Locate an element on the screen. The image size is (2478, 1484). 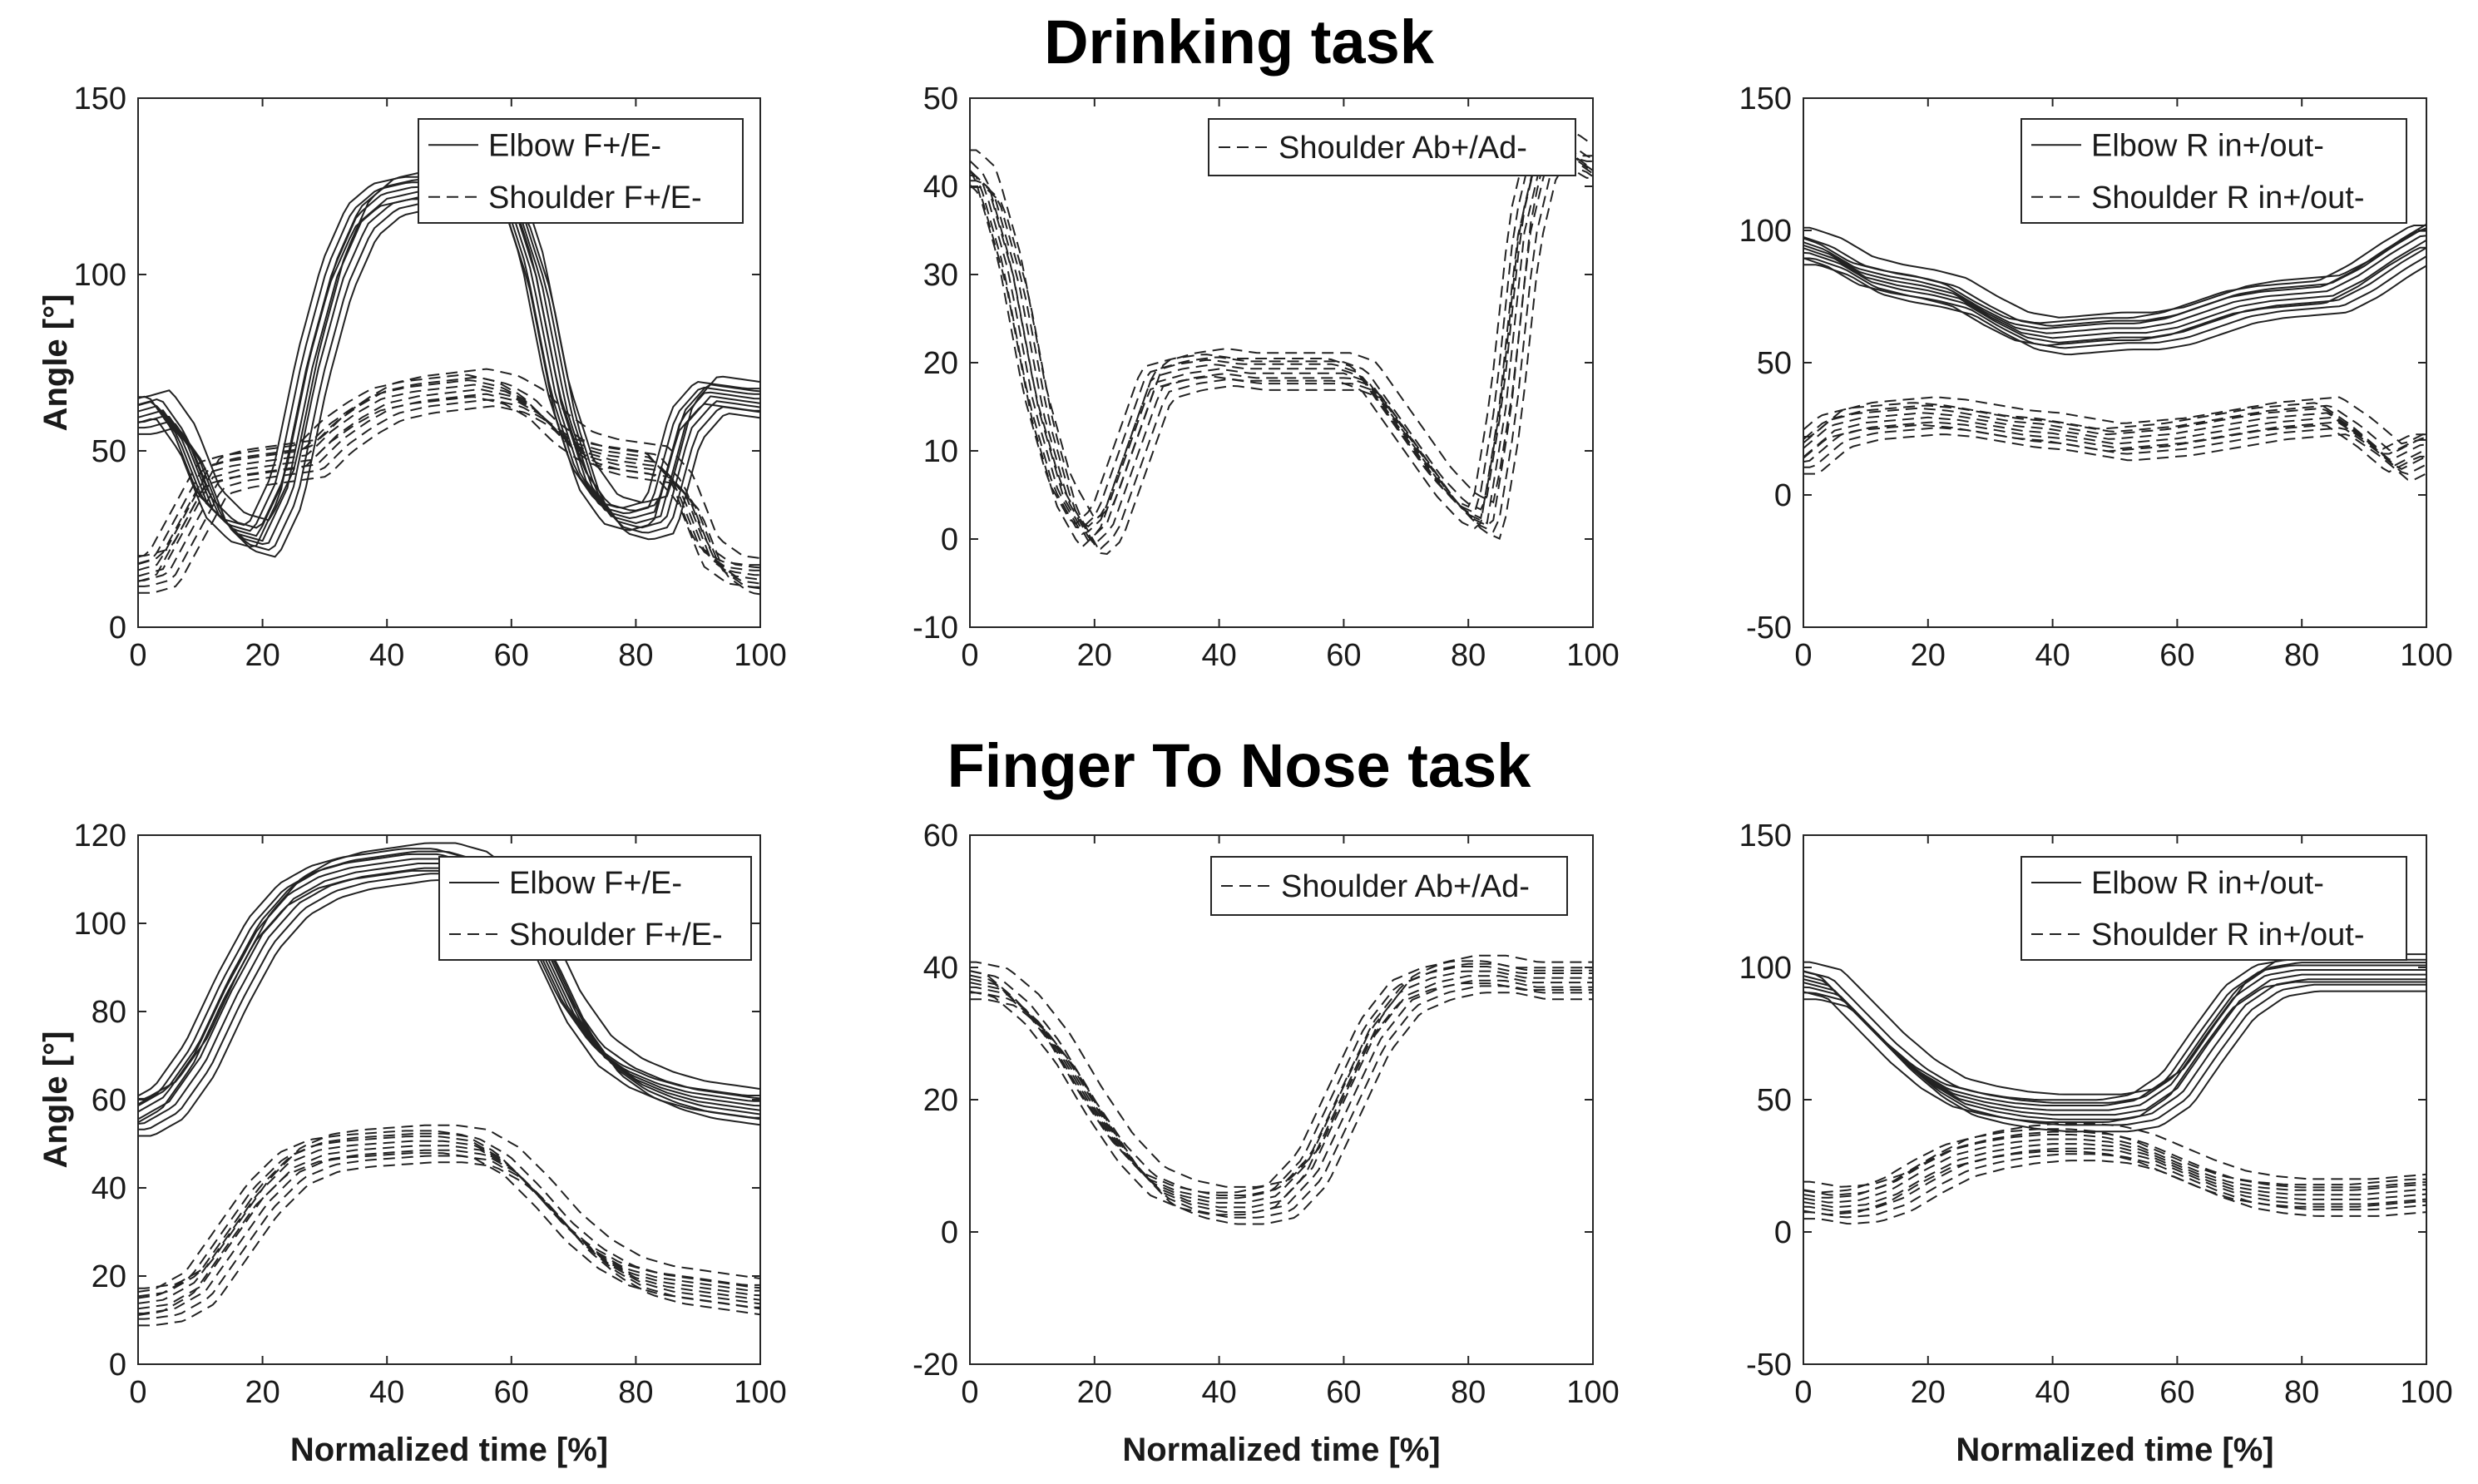
y-tick-label: -20 is located at coordinates (935, 1365).